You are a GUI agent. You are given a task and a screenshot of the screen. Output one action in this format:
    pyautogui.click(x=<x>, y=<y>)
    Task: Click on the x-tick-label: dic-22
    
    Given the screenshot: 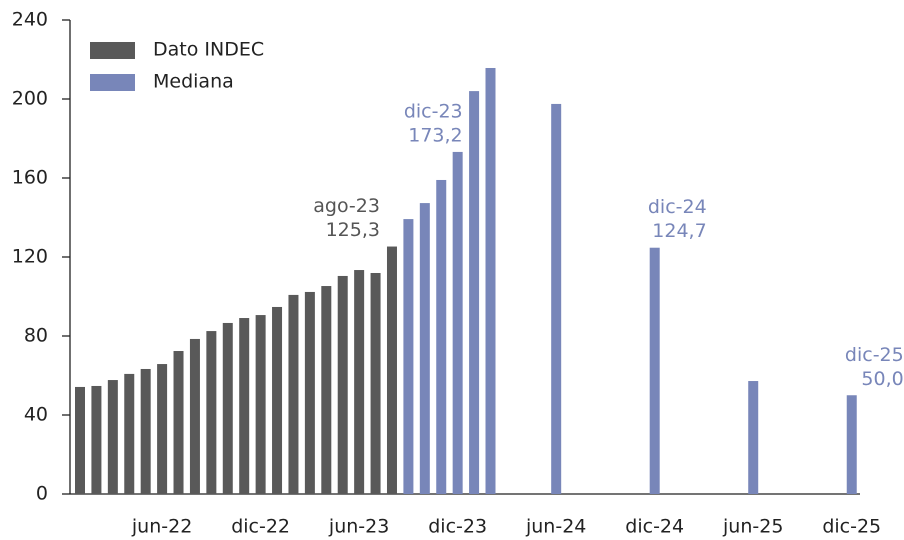 What is the action you would take?
    pyautogui.click(x=260, y=527)
    